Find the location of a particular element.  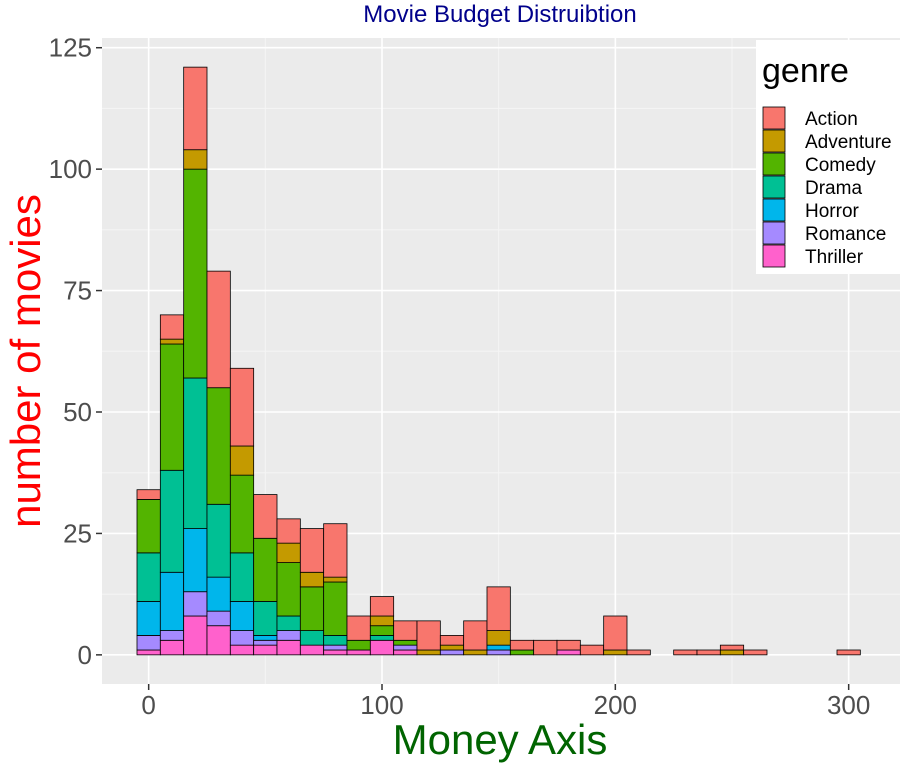

legend-swatch-comedy is located at coordinates (774, 164).